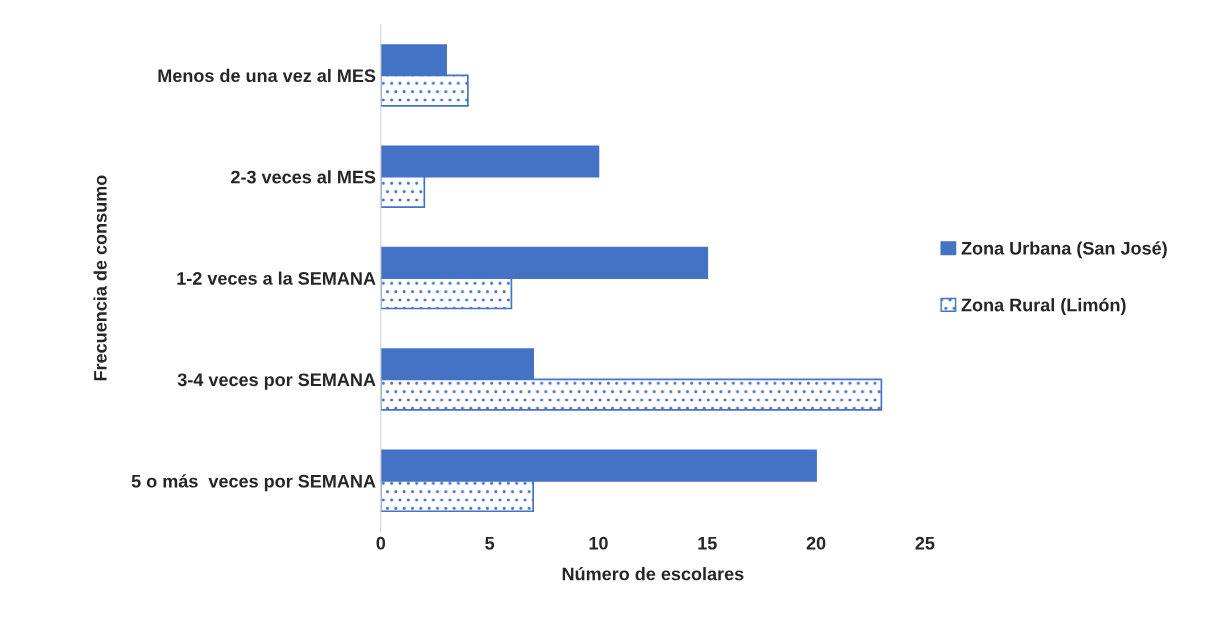 The image size is (1209, 618). What do you see at coordinates (1043, 306) in the screenshot?
I see `legend-label: Zona Rural (Limón)` at bounding box center [1043, 306].